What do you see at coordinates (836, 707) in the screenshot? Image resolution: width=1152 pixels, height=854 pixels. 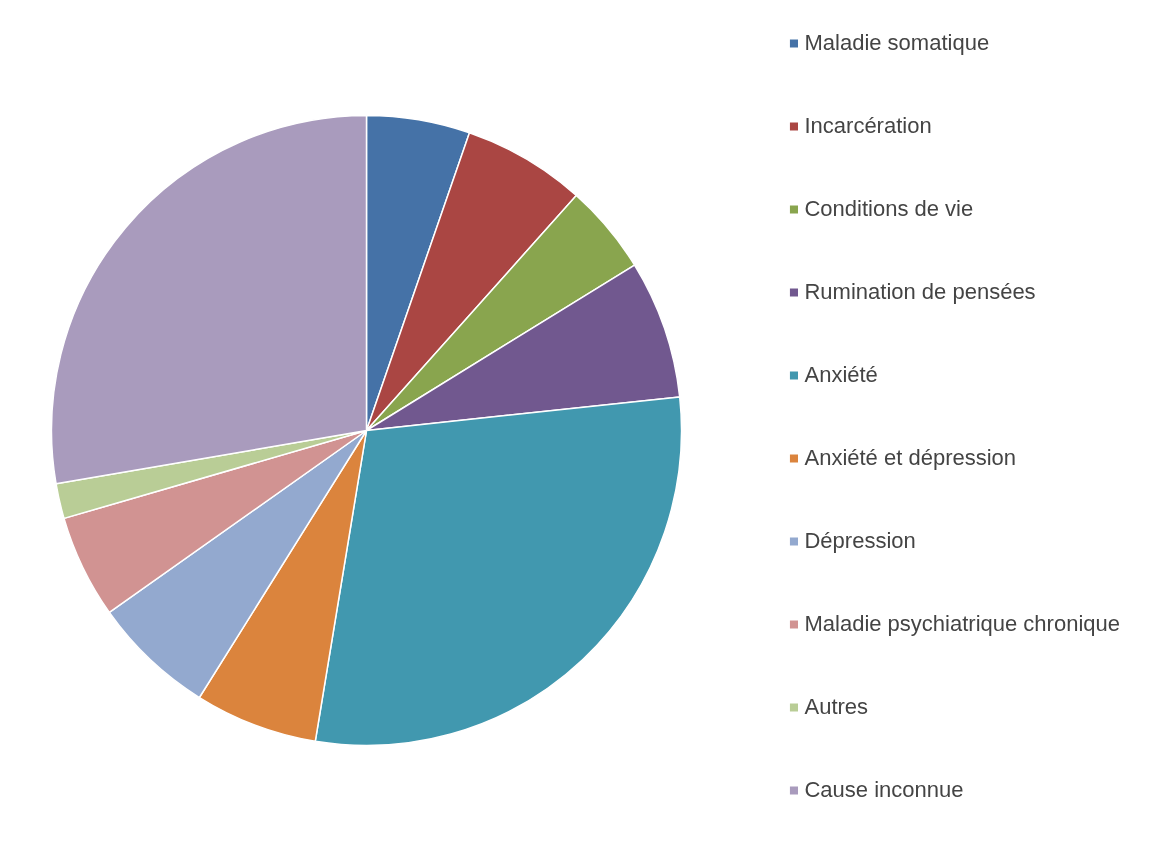 I see `legend-label: Autres` at bounding box center [836, 707].